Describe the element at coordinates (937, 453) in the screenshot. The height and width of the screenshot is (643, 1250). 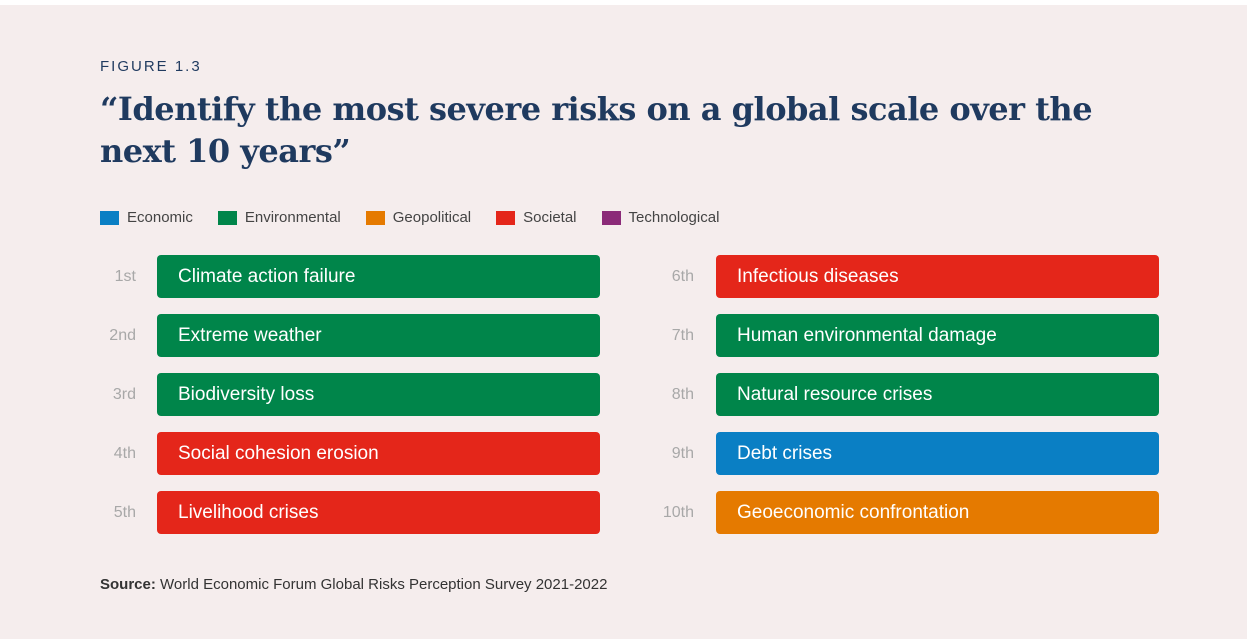
I see `risk-bar: Debt crises` at that location.